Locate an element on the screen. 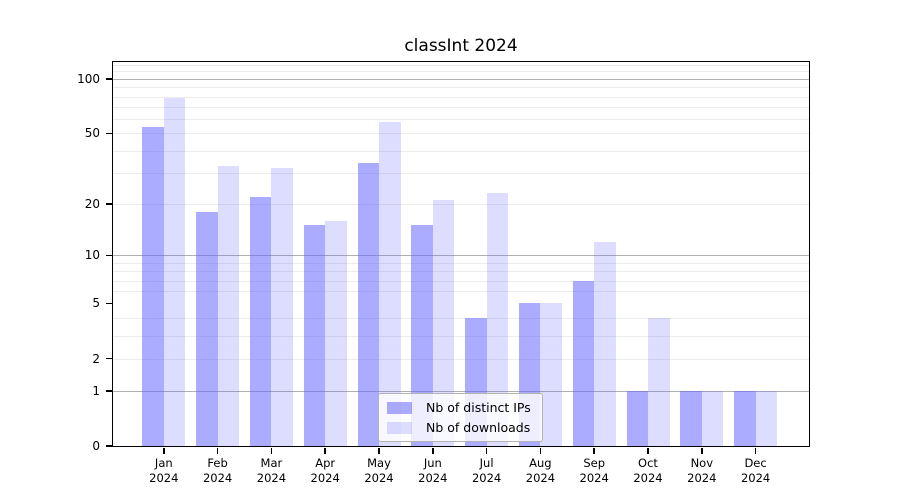 Image resolution: width=900 pixels, height=500 pixels. x-tick-label-apr: Apr 2024 is located at coordinates (325, 470).